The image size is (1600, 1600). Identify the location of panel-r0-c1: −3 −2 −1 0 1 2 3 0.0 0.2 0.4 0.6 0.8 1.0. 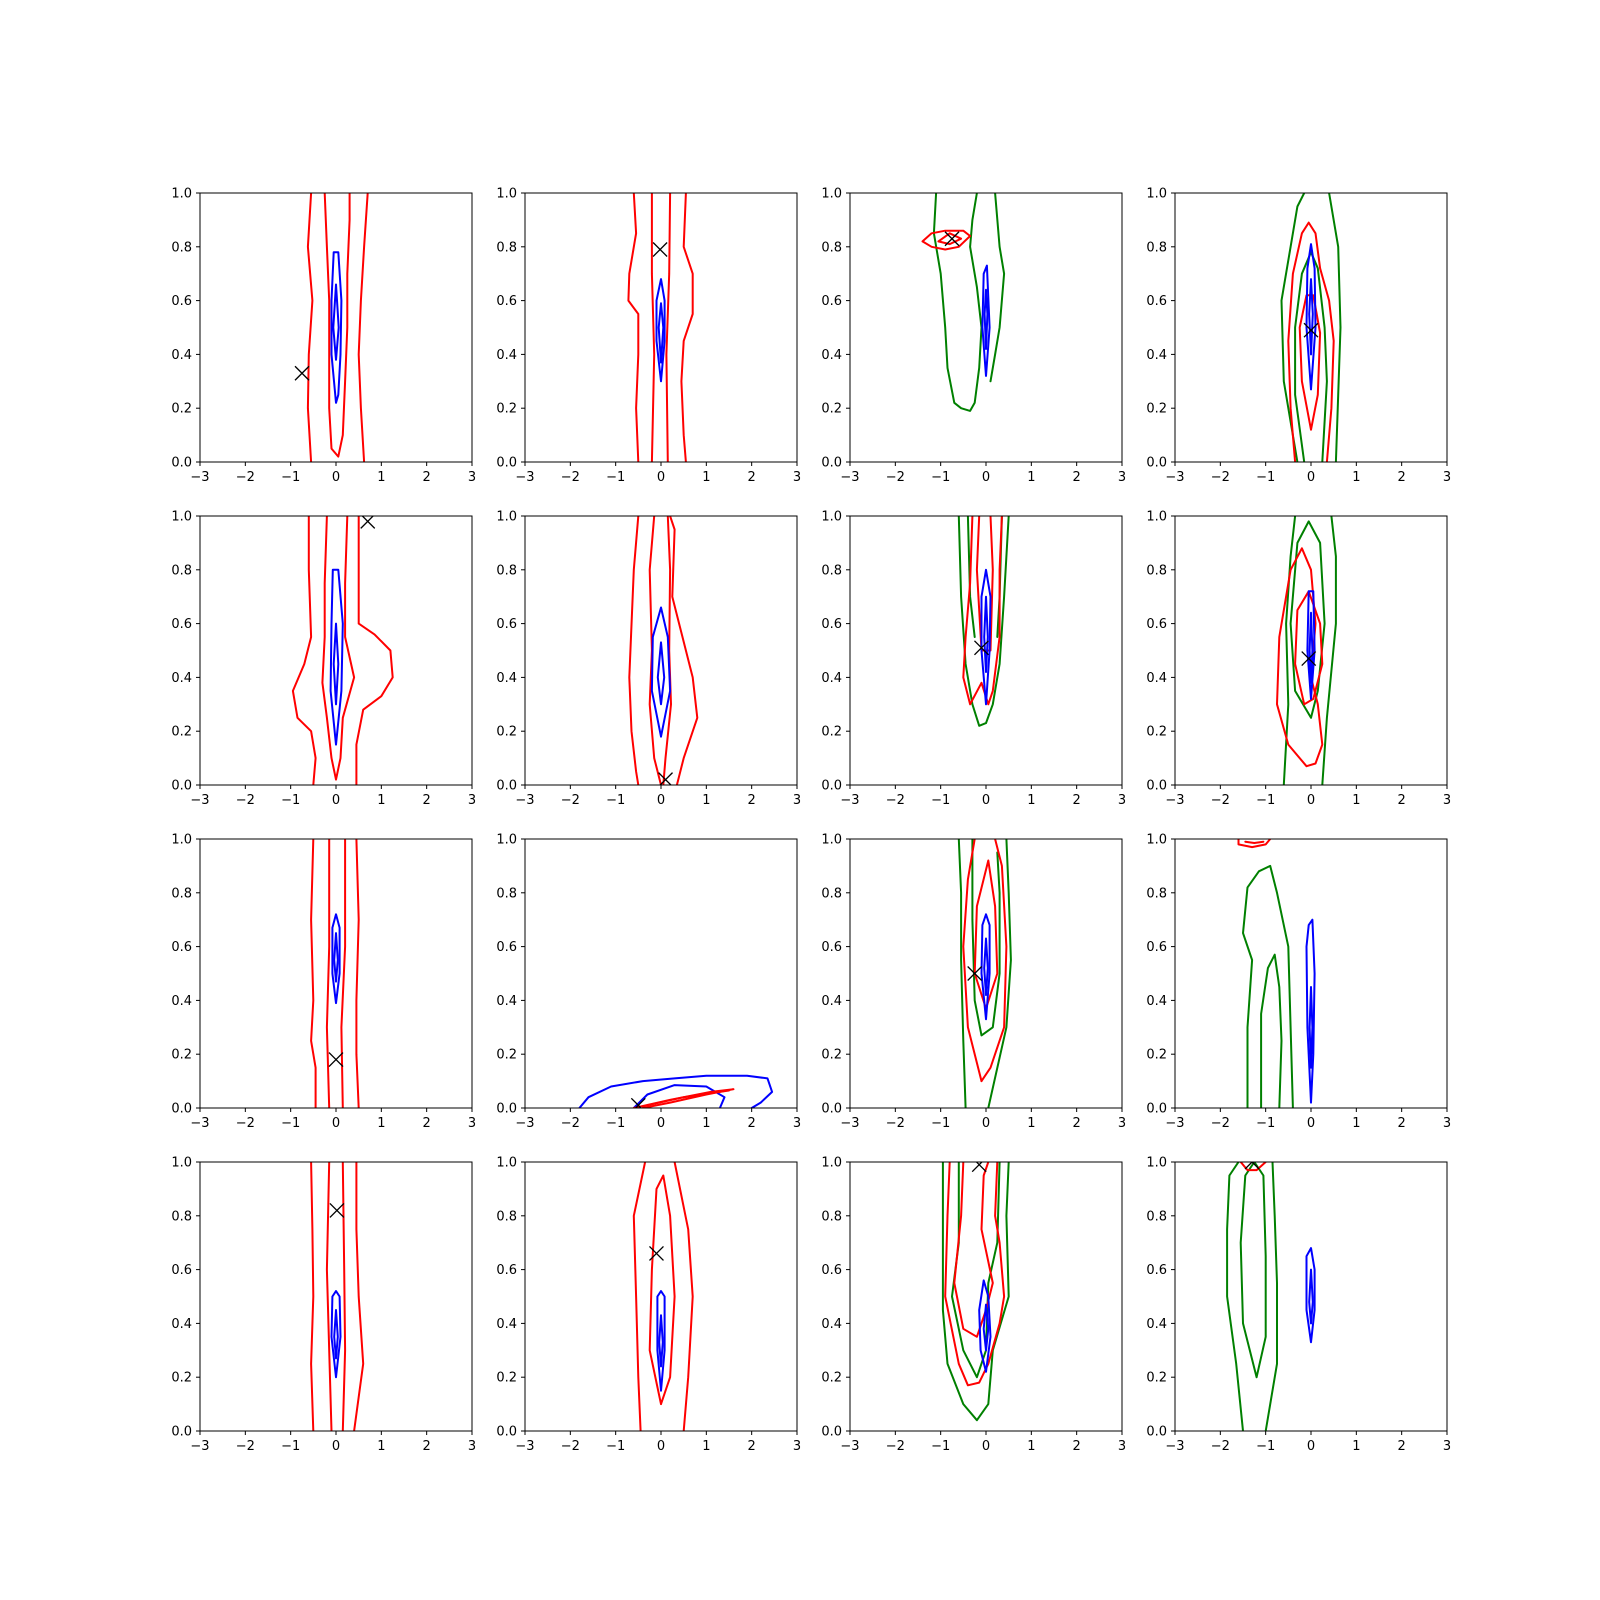
(648, 336).